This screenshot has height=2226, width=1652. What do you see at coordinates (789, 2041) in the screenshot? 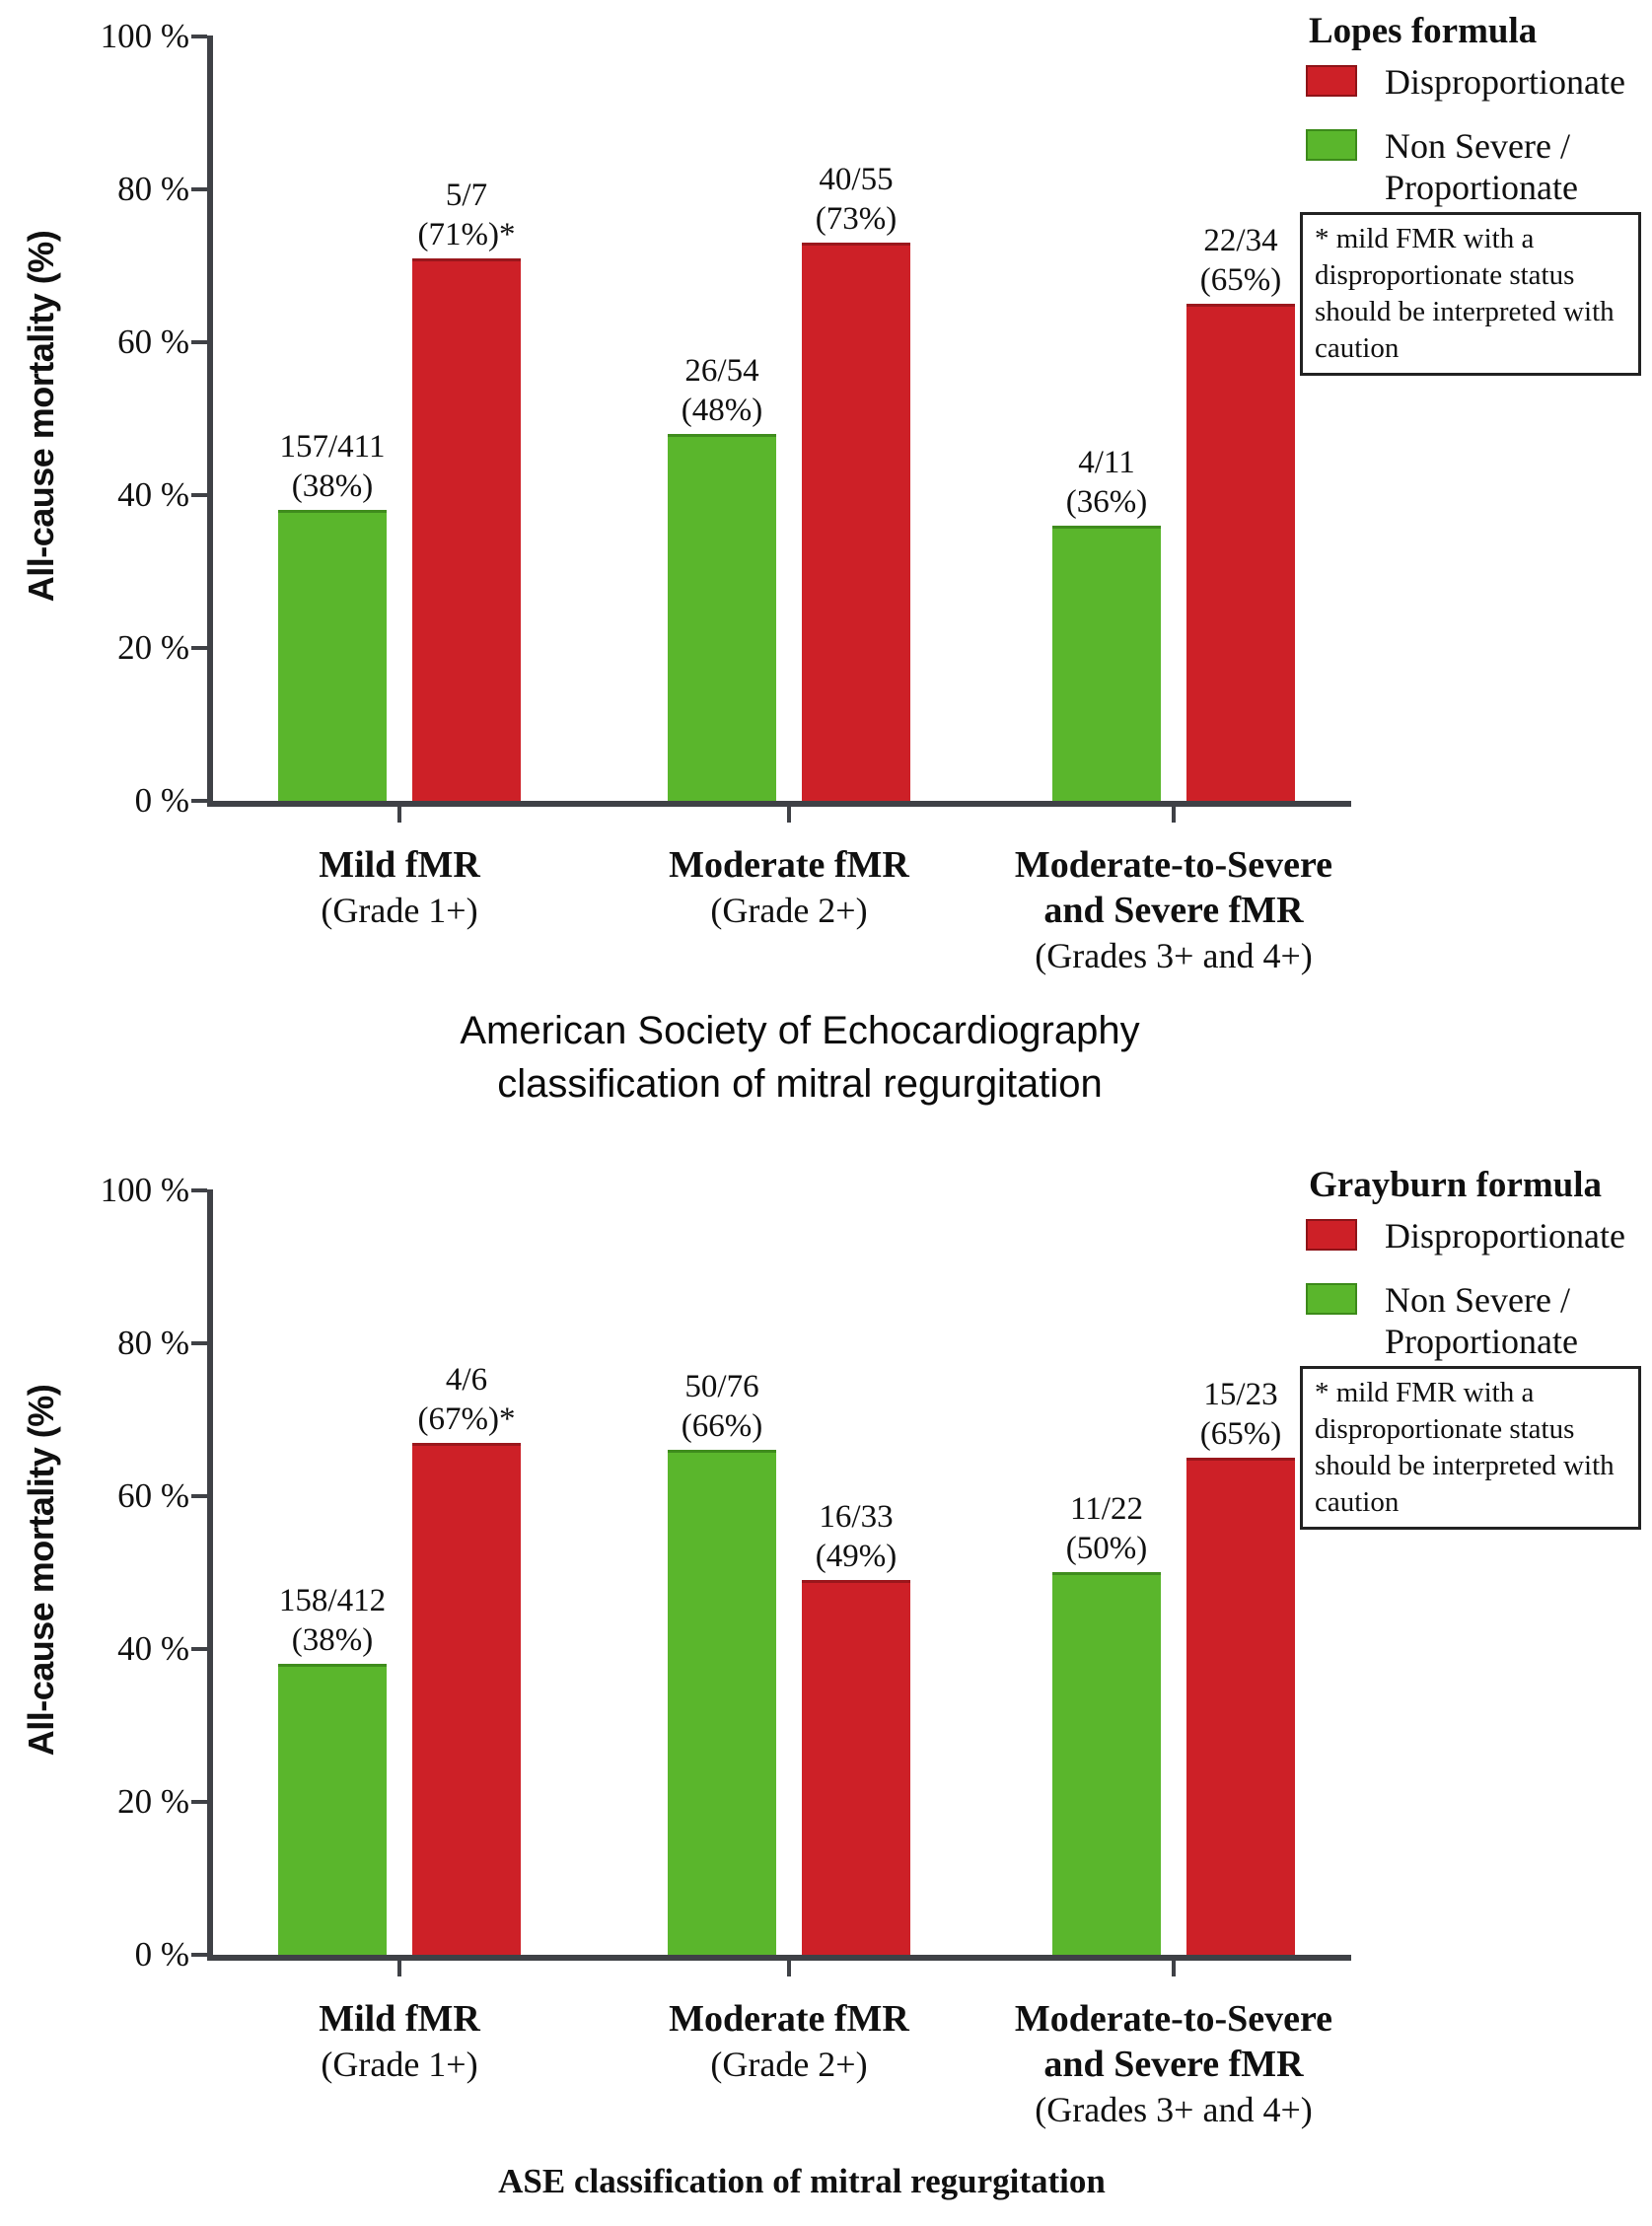
I see `category-label: Moderate fMR (Grade 2+)` at bounding box center [789, 2041].